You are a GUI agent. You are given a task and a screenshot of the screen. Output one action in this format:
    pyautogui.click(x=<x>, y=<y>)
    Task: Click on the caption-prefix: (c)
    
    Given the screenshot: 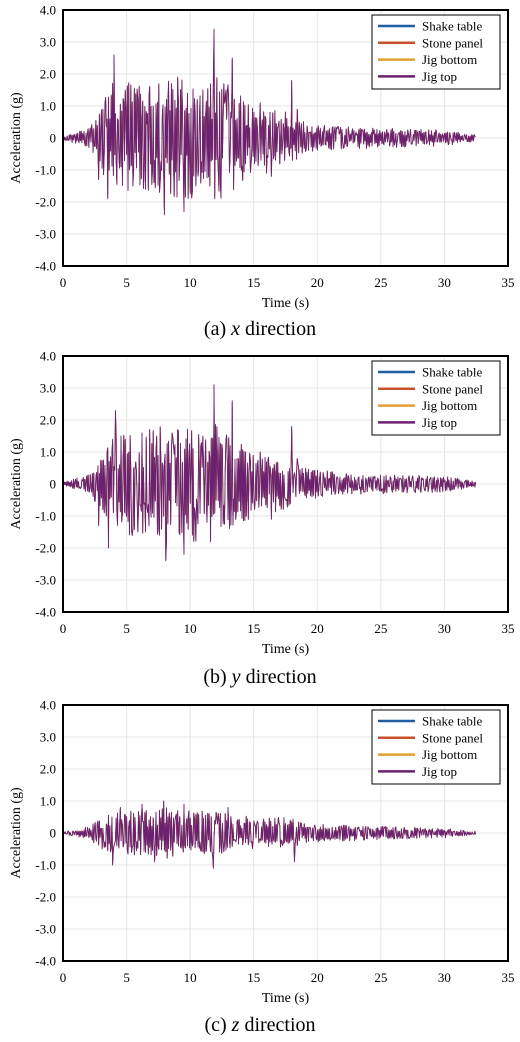 What is the action you would take?
    pyautogui.click(x=218, y=1025)
    